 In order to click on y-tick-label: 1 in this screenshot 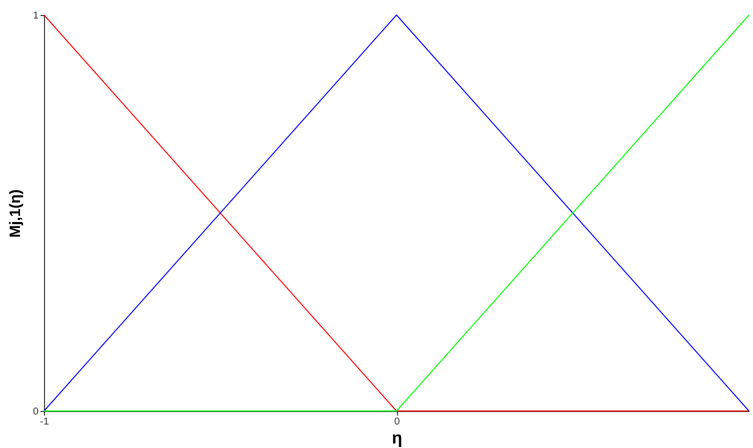, I will do `click(35, 16)`.